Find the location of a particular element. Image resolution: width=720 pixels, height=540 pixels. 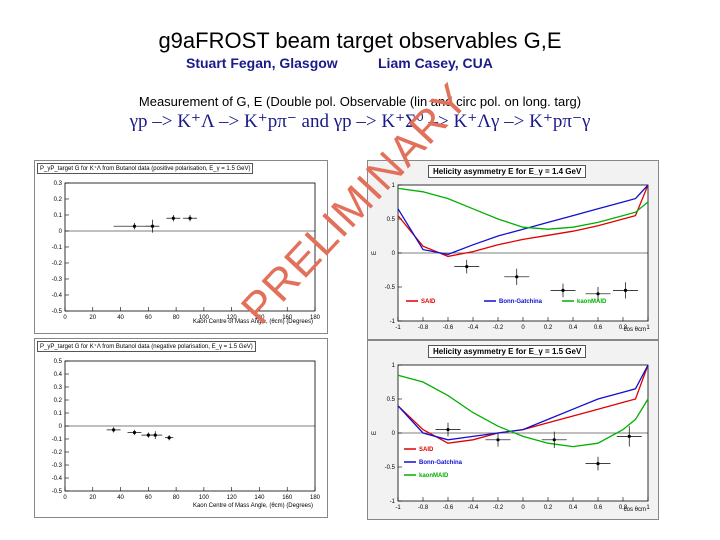

e-1-4gev-title: Helicity asymmetry E for E_γ = 1.4 GeV is located at coordinates (507, 171).